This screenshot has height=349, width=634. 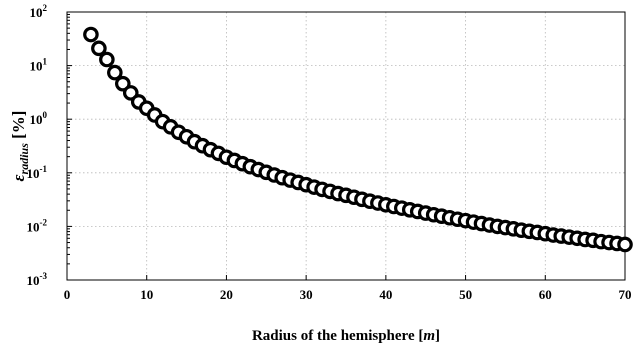 What do you see at coordinates (346, 336) in the screenshot?
I see `x-axis-label: Radius of the hemisphere [m]` at bounding box center [346, 336].